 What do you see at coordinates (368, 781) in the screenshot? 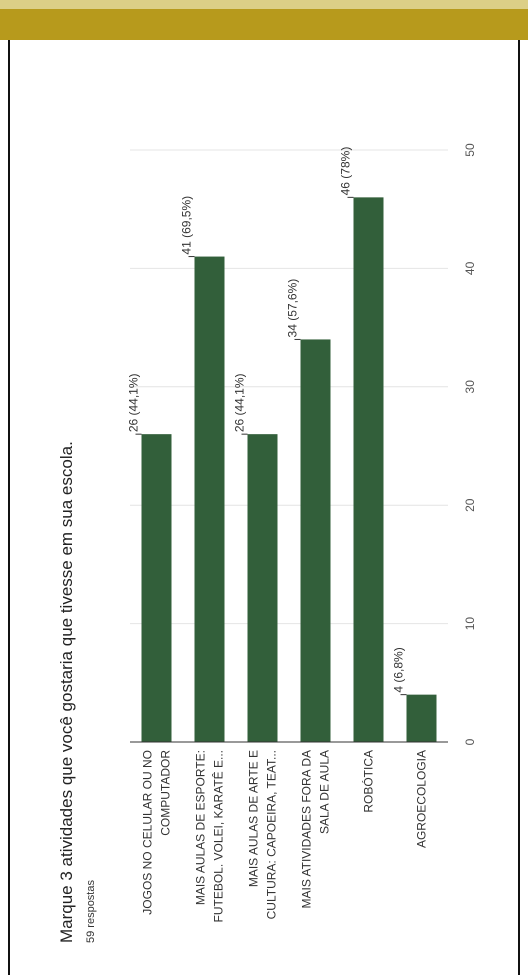
I see `category-label: ROBÓTICA` at bounding box center [368, 781].